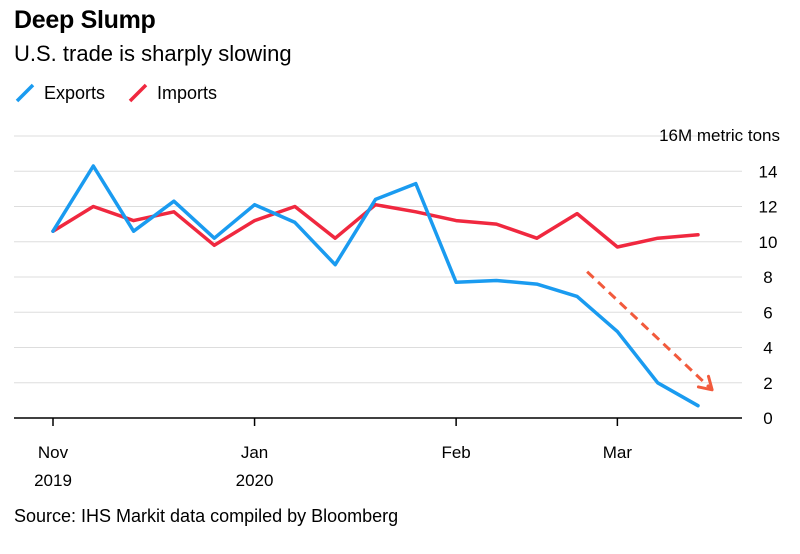  I want to click on x-tick-label: Feb, so click(455, 452).